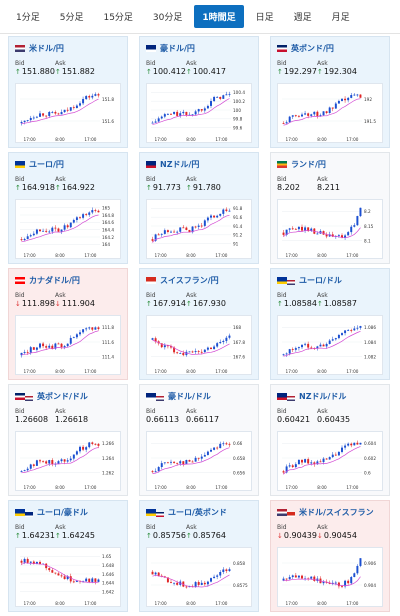 Image resolution: width=400 pixels, height=616 pixels. I want to click on card-header: 豪ドル/ドル, so click(178, 396).